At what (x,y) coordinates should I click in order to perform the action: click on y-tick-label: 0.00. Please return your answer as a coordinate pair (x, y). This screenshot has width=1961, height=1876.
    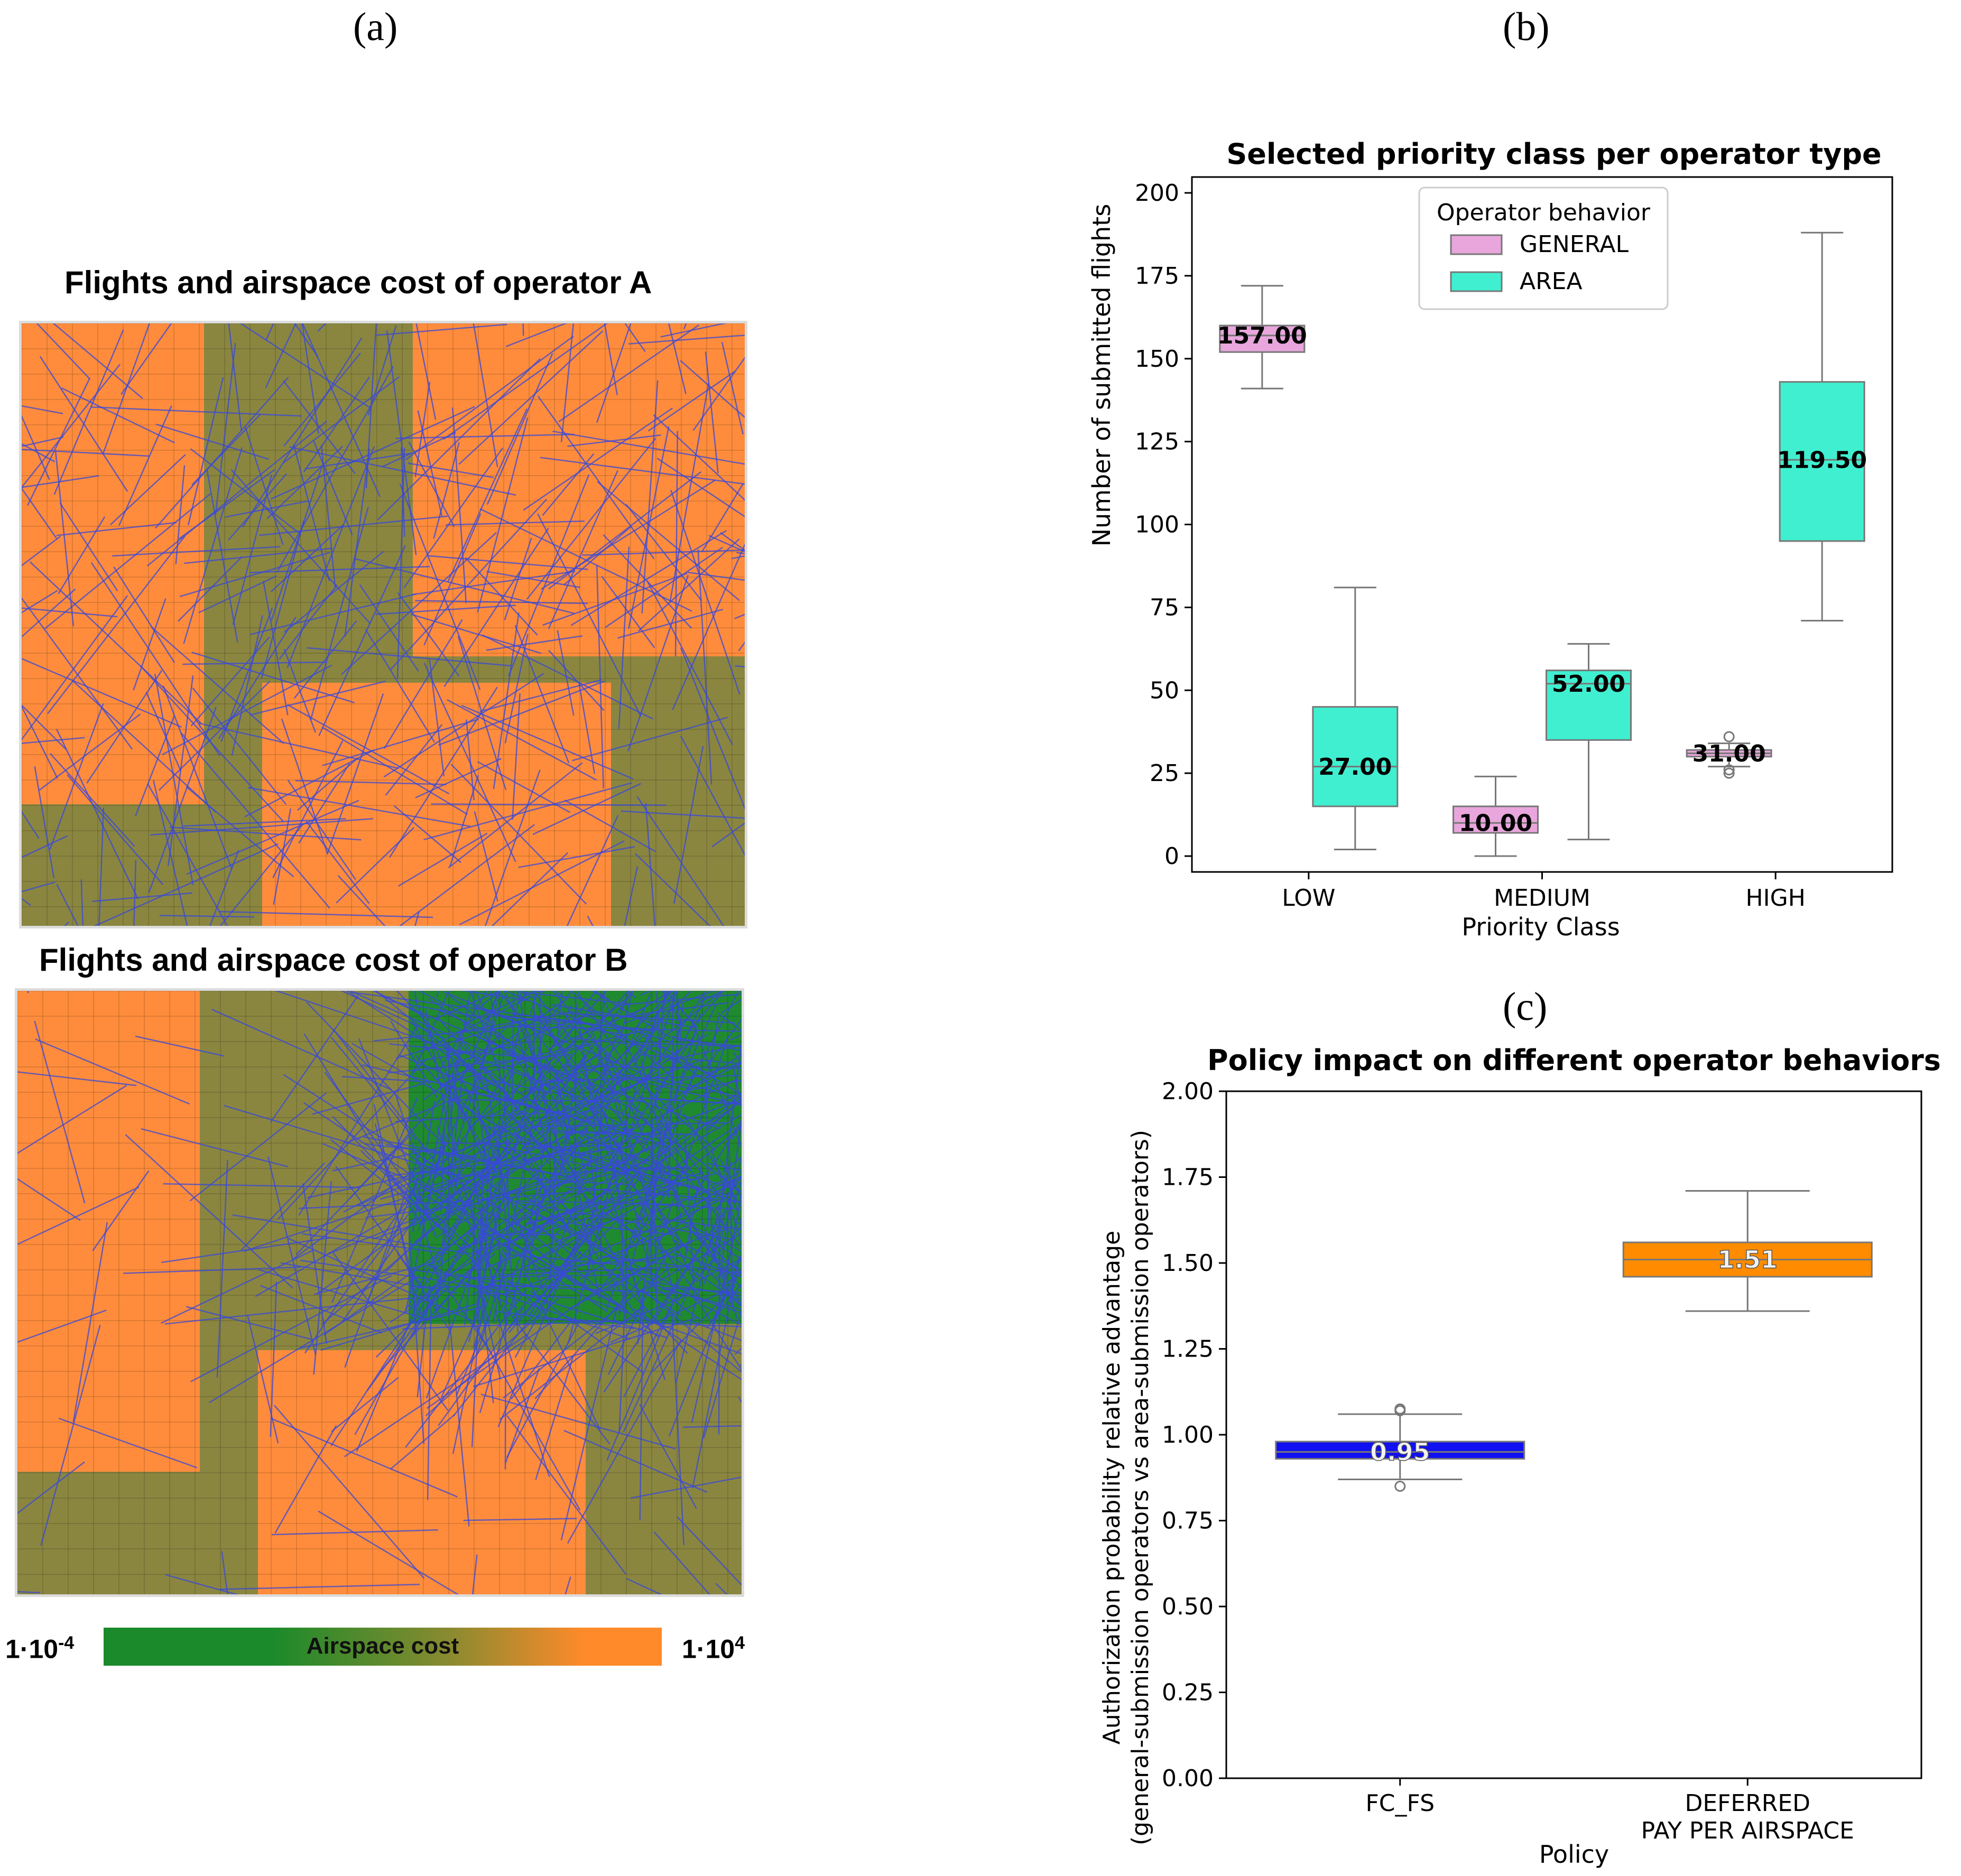
    Looking at the image, I should click on (1188, 1778).